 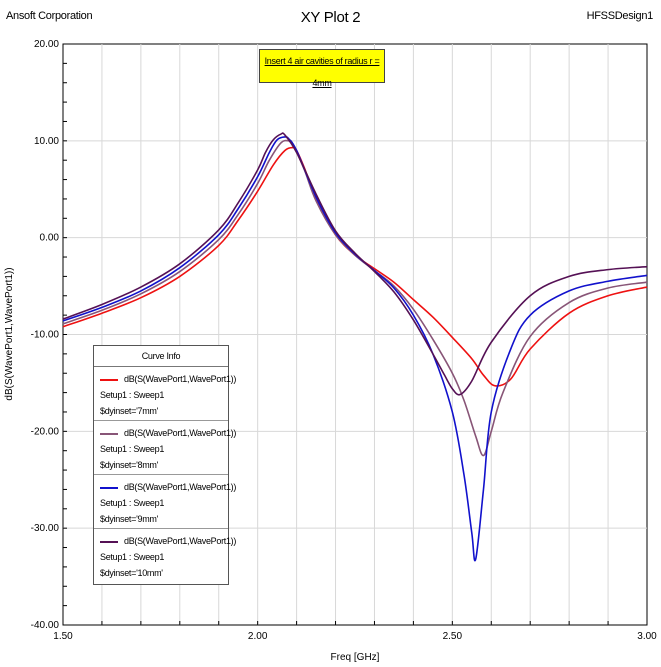 I want to click on legend-entry-param: $dyinset='10mm', so click(x=131, y=573).